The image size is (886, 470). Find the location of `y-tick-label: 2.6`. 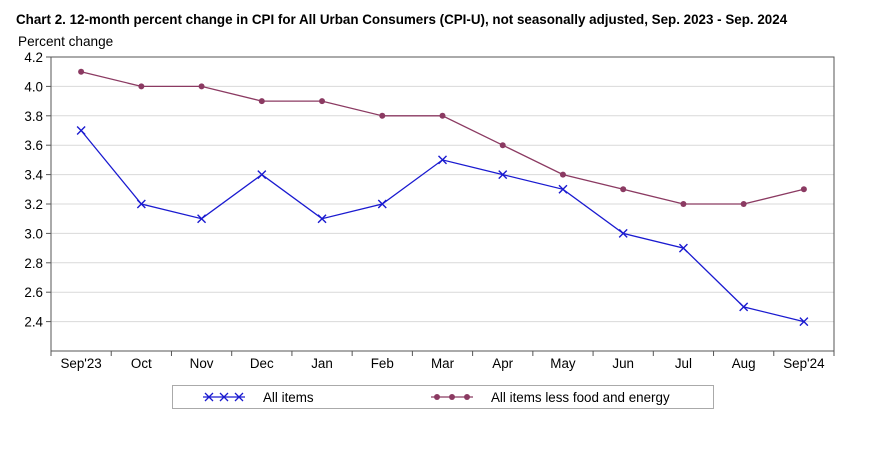

y-tick-label: 2.6 is located at coordinates (33, 292).